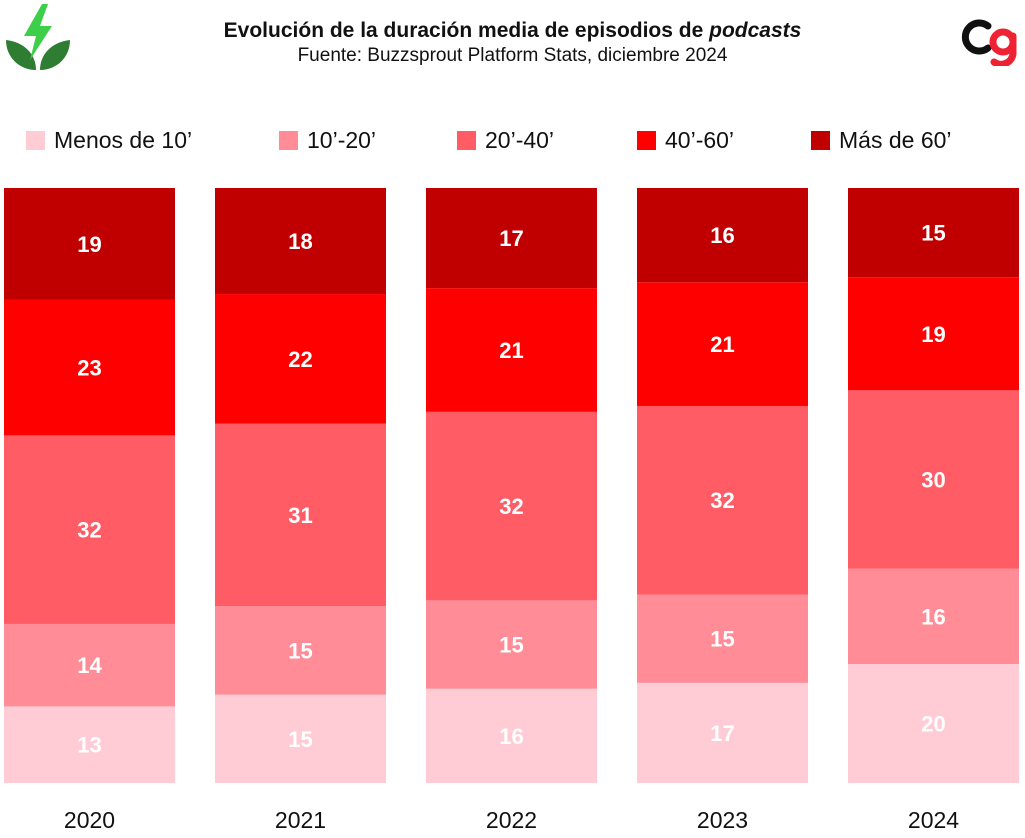 The image size is (1025, 838). What do you see at coordinates (123, 139) in the screenshot?
I see `legend-label: Menos de 10’` at bounding box center [123, 139].